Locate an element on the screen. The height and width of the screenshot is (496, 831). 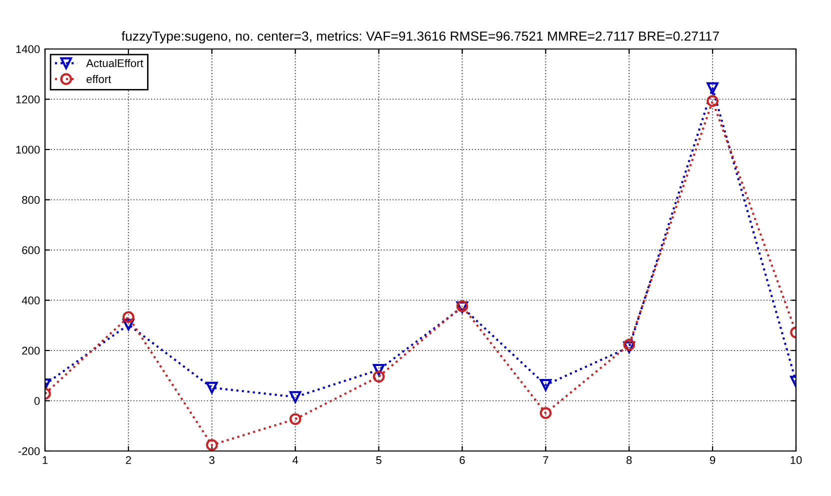
y-tick-label: 600 is located at coordinates (31, 250).